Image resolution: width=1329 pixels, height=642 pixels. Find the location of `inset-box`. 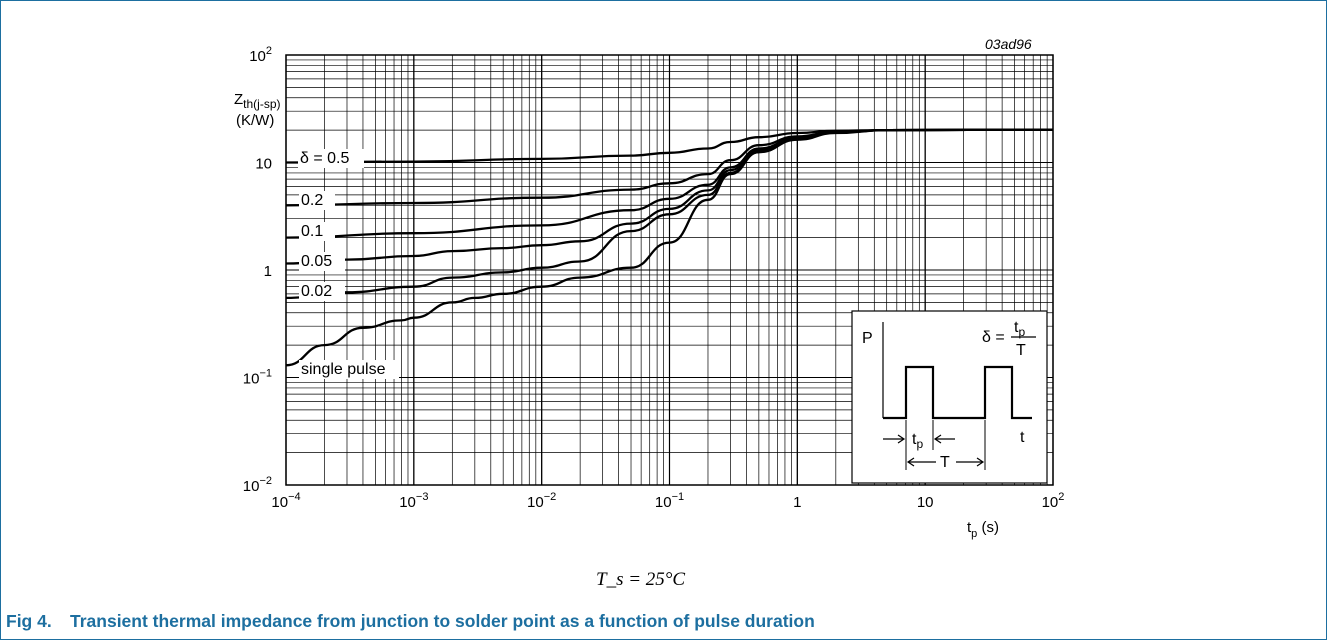

inset-box is located at coordinates (949, 397).